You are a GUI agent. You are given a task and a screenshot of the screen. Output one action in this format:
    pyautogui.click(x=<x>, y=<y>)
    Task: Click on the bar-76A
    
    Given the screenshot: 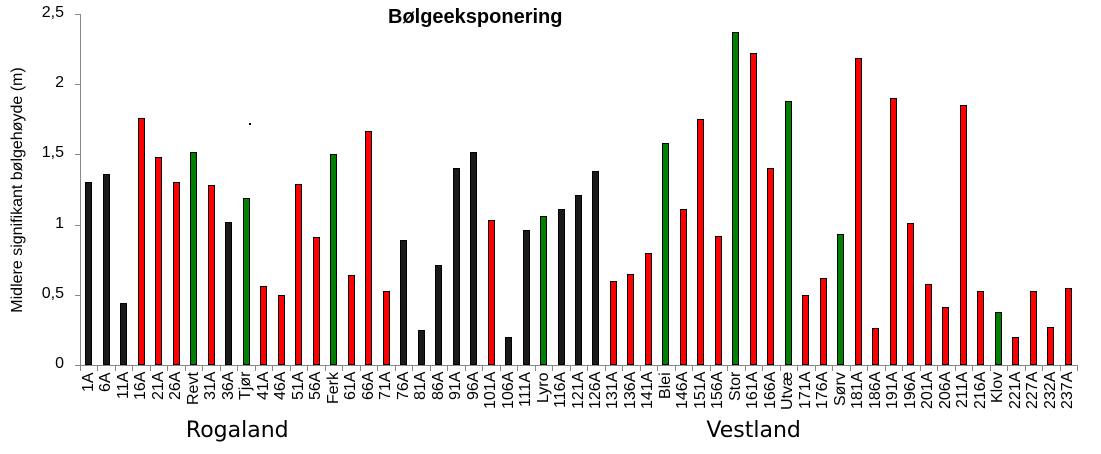 What is the action you would take?
    pyautogui.click(x=404, y=302)
    